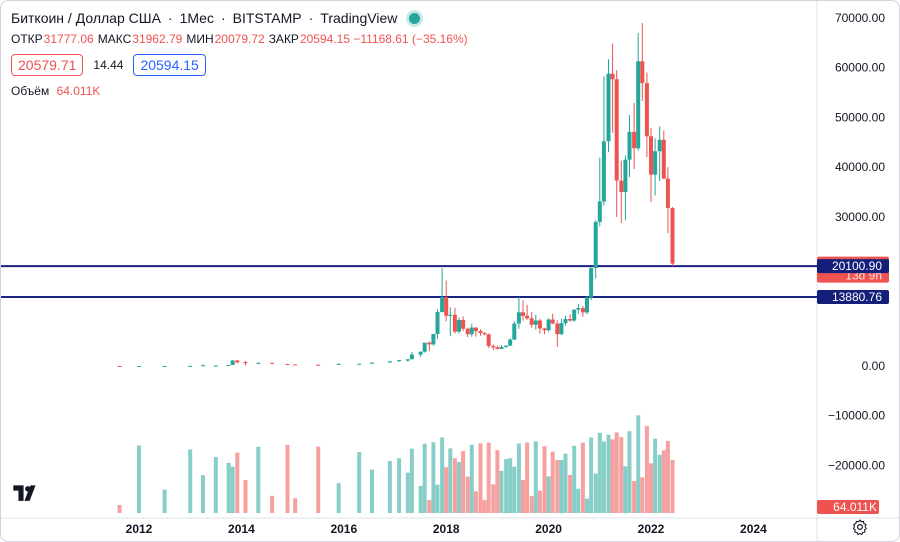 Image resolution: width=900 pixels, height=542 pixels. I want to click on low-value: 20079.72, so click(239, 39).